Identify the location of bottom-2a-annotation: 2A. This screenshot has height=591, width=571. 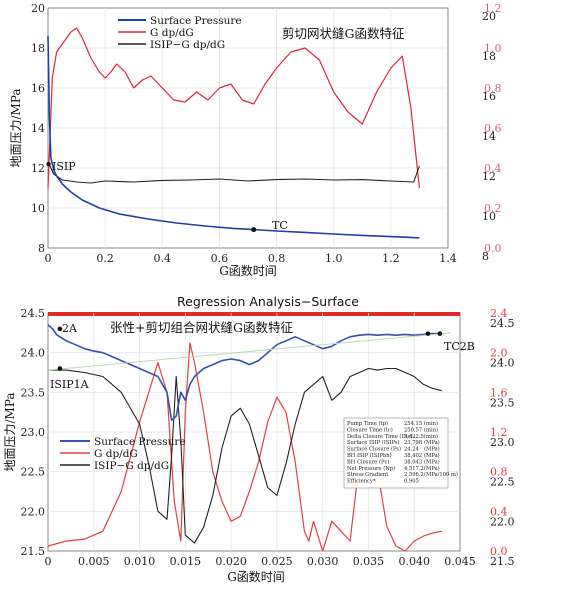
(70, 328).